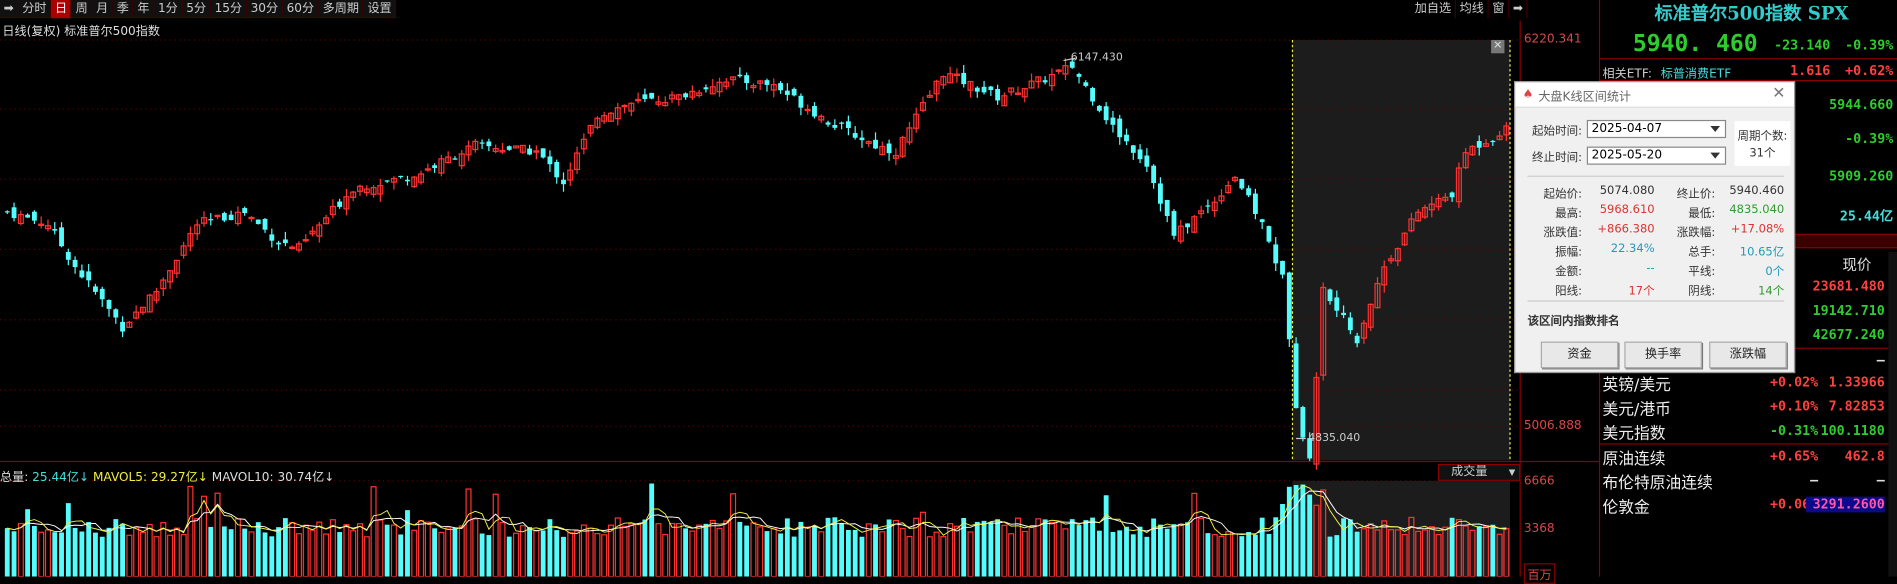 The width and height of the screenshot is (1897, 584). Describe the element at coordinates (144, 9) in the screenshot. I see `period-tab: 年` at that location.